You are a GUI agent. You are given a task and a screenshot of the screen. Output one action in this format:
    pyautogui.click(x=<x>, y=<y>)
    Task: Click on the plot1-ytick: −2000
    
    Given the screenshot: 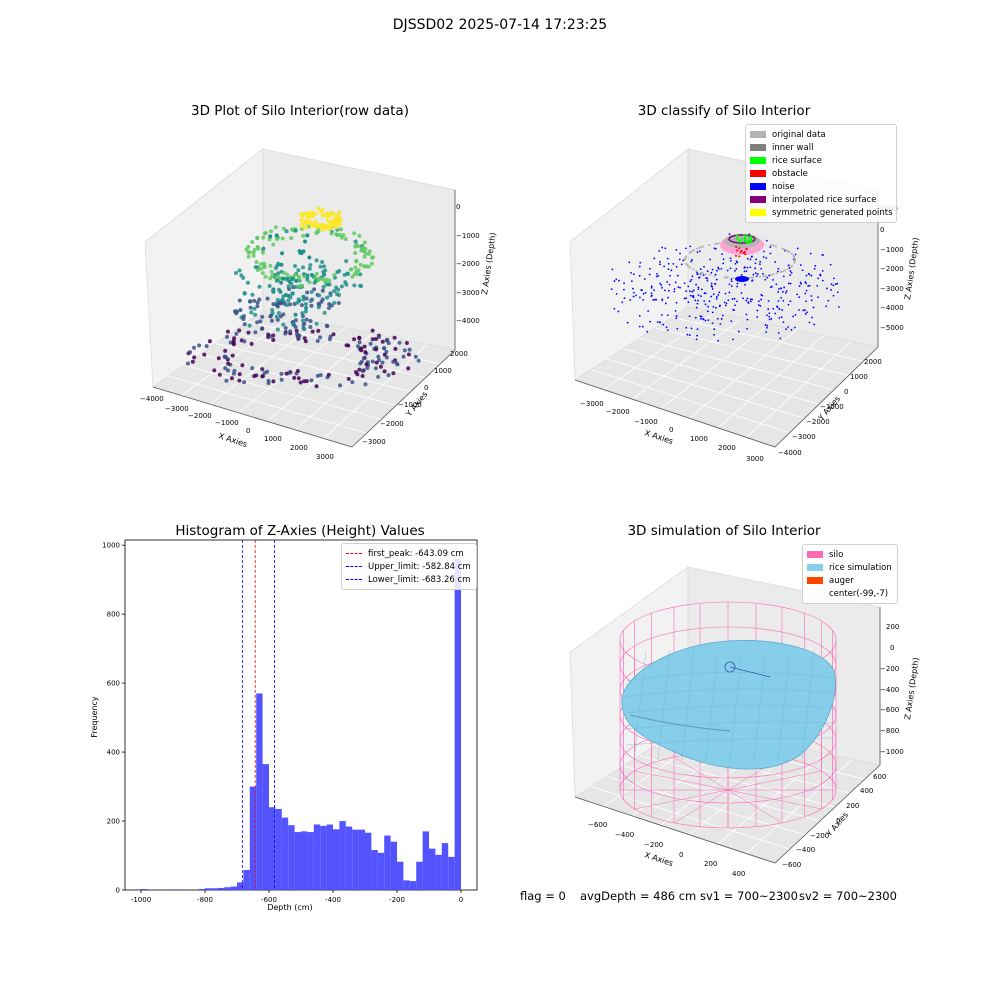 What is the action you would take?
    pyautogui.click(x=392, y=424)
    